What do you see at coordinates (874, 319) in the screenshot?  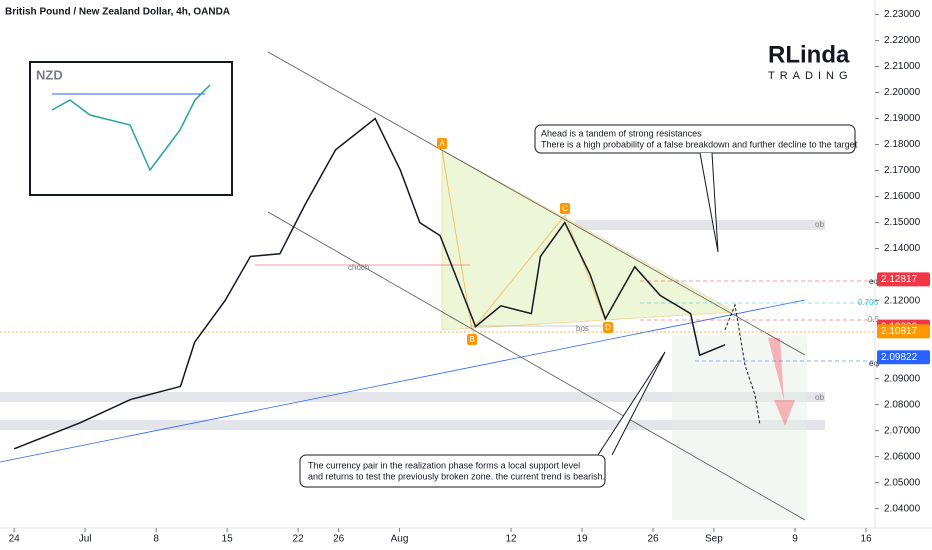 I see `level-label: 0.5` at bounding box center [874, 319].